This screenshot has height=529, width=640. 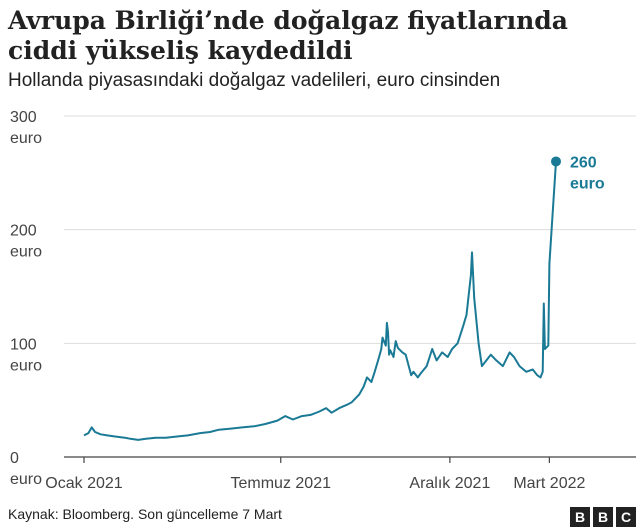 I want to click on y-tick-label-0: 0, so click(x=14, y=458).